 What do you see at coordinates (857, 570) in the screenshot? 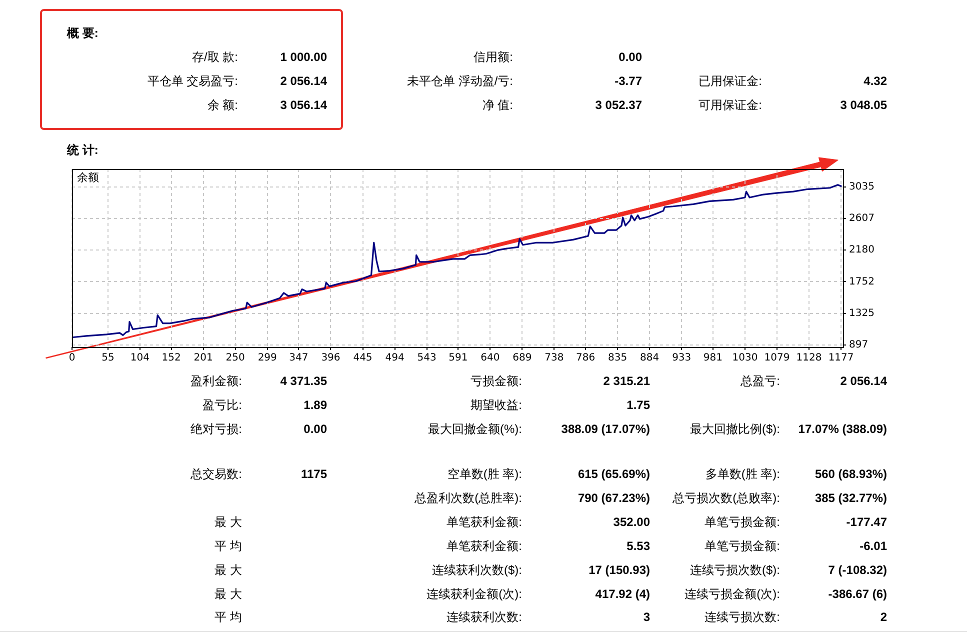
I see `text: 7 (-108.32)` at bounding box center [857, 570].